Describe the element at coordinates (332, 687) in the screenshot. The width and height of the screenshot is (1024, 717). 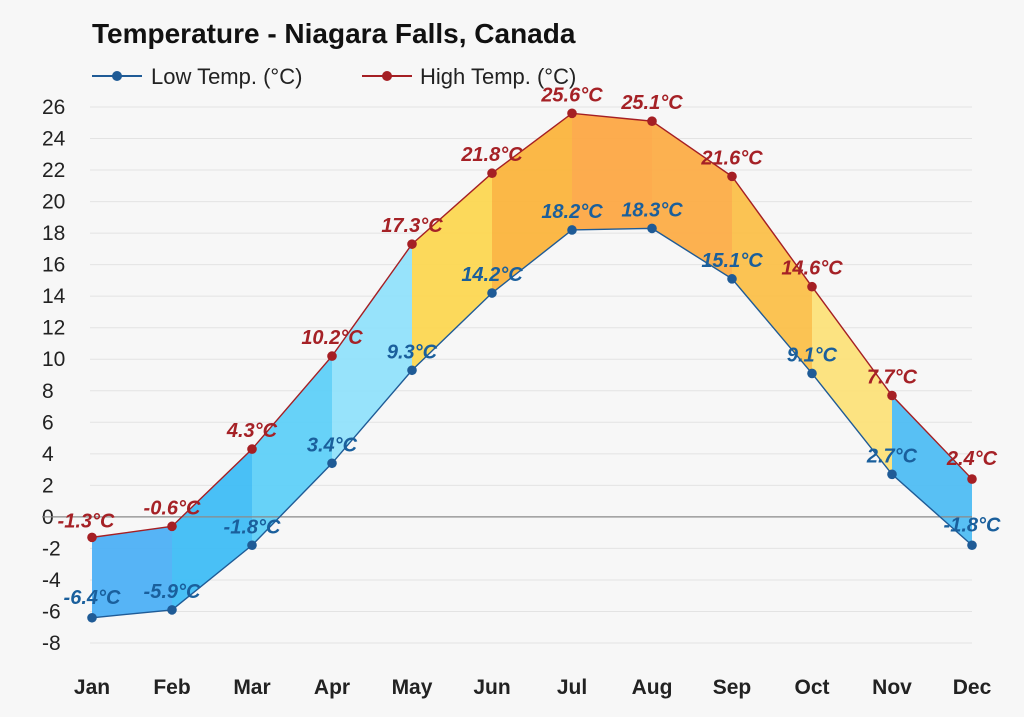
I see `x-tick-label: Apr` at that location.